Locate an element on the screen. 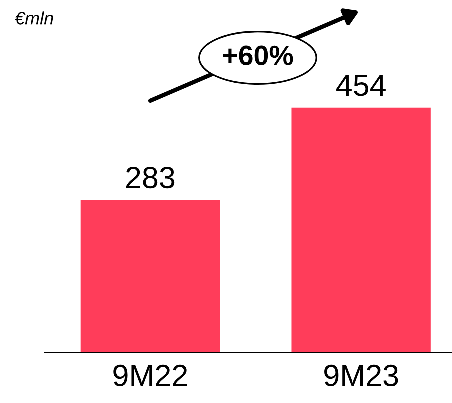  x-tick-label: 9M22 is located at coordinates (151, 375).